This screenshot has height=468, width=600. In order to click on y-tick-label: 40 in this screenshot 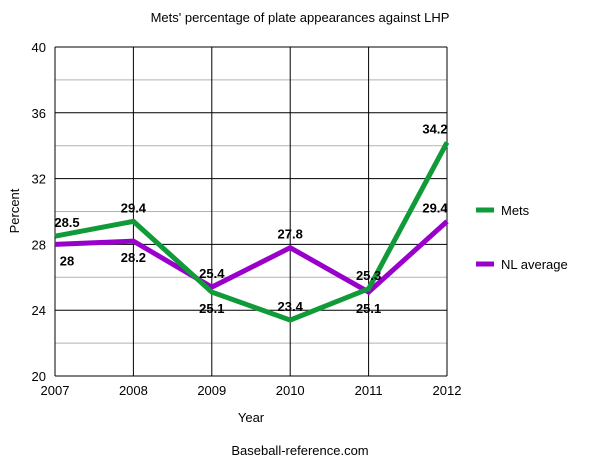, I will do `click(39, 47)`.